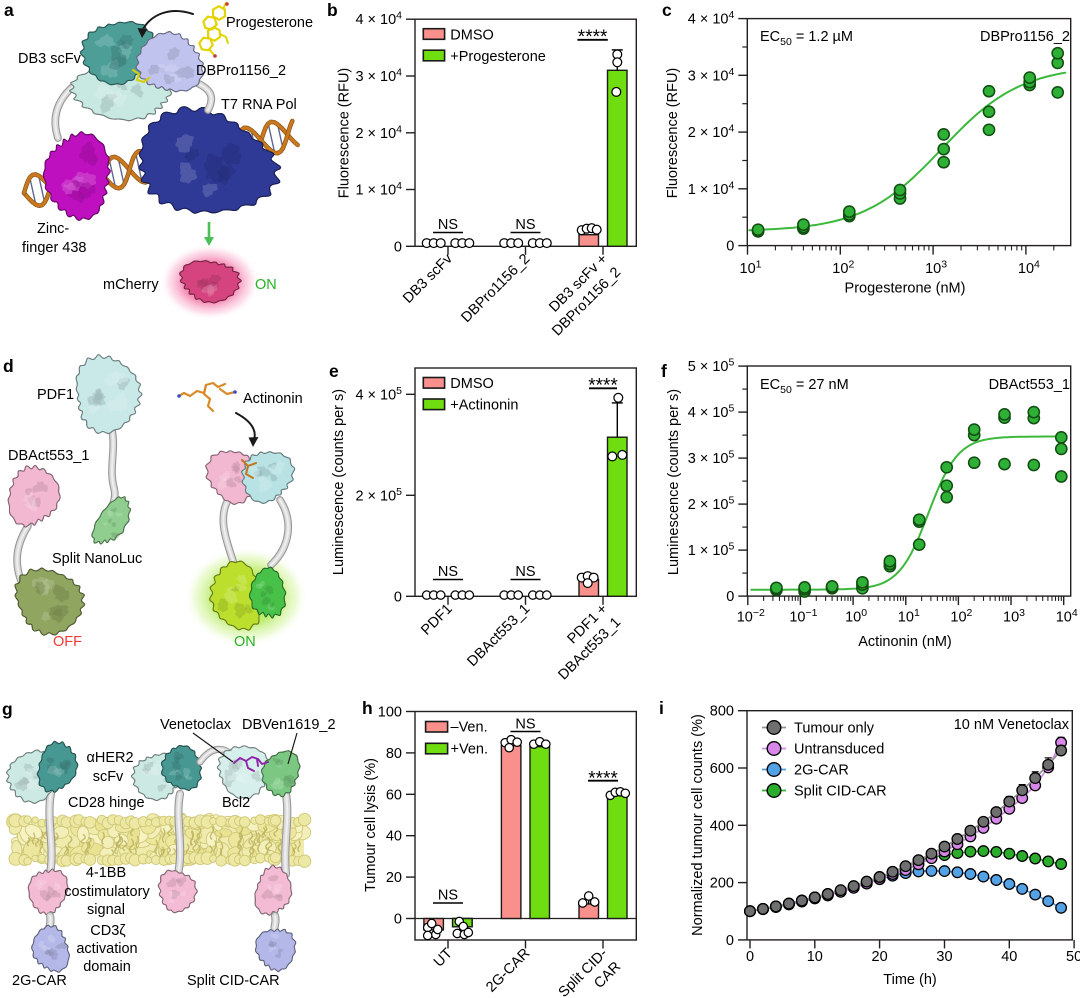 This screenshot has height=998, width=1080. I want to click on svg-text: scFv, so click(108, 777).